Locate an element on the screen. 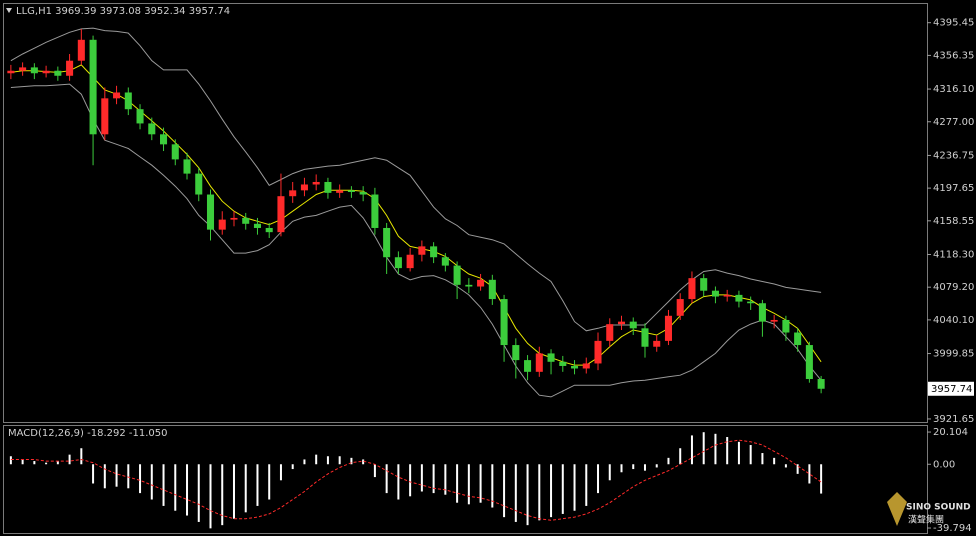 This screenshot has height=536, width=976. macd-title: MACD(12,26,9) -18.292 -11.050 is located at coordinates (88, 433).